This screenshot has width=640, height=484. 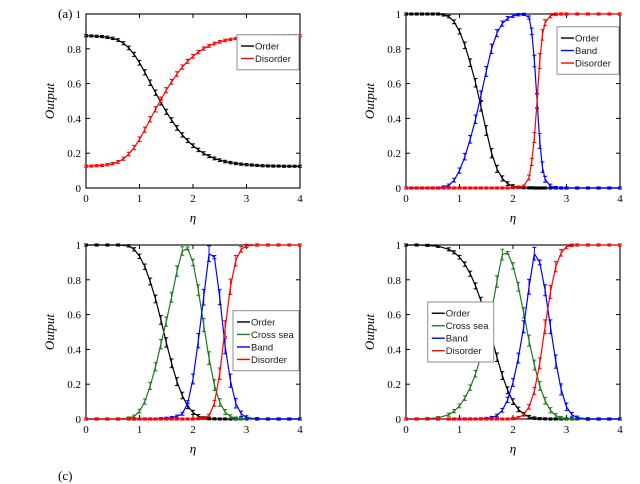 I want to click on y-tick-label: 1, so click(x=79, y=15).